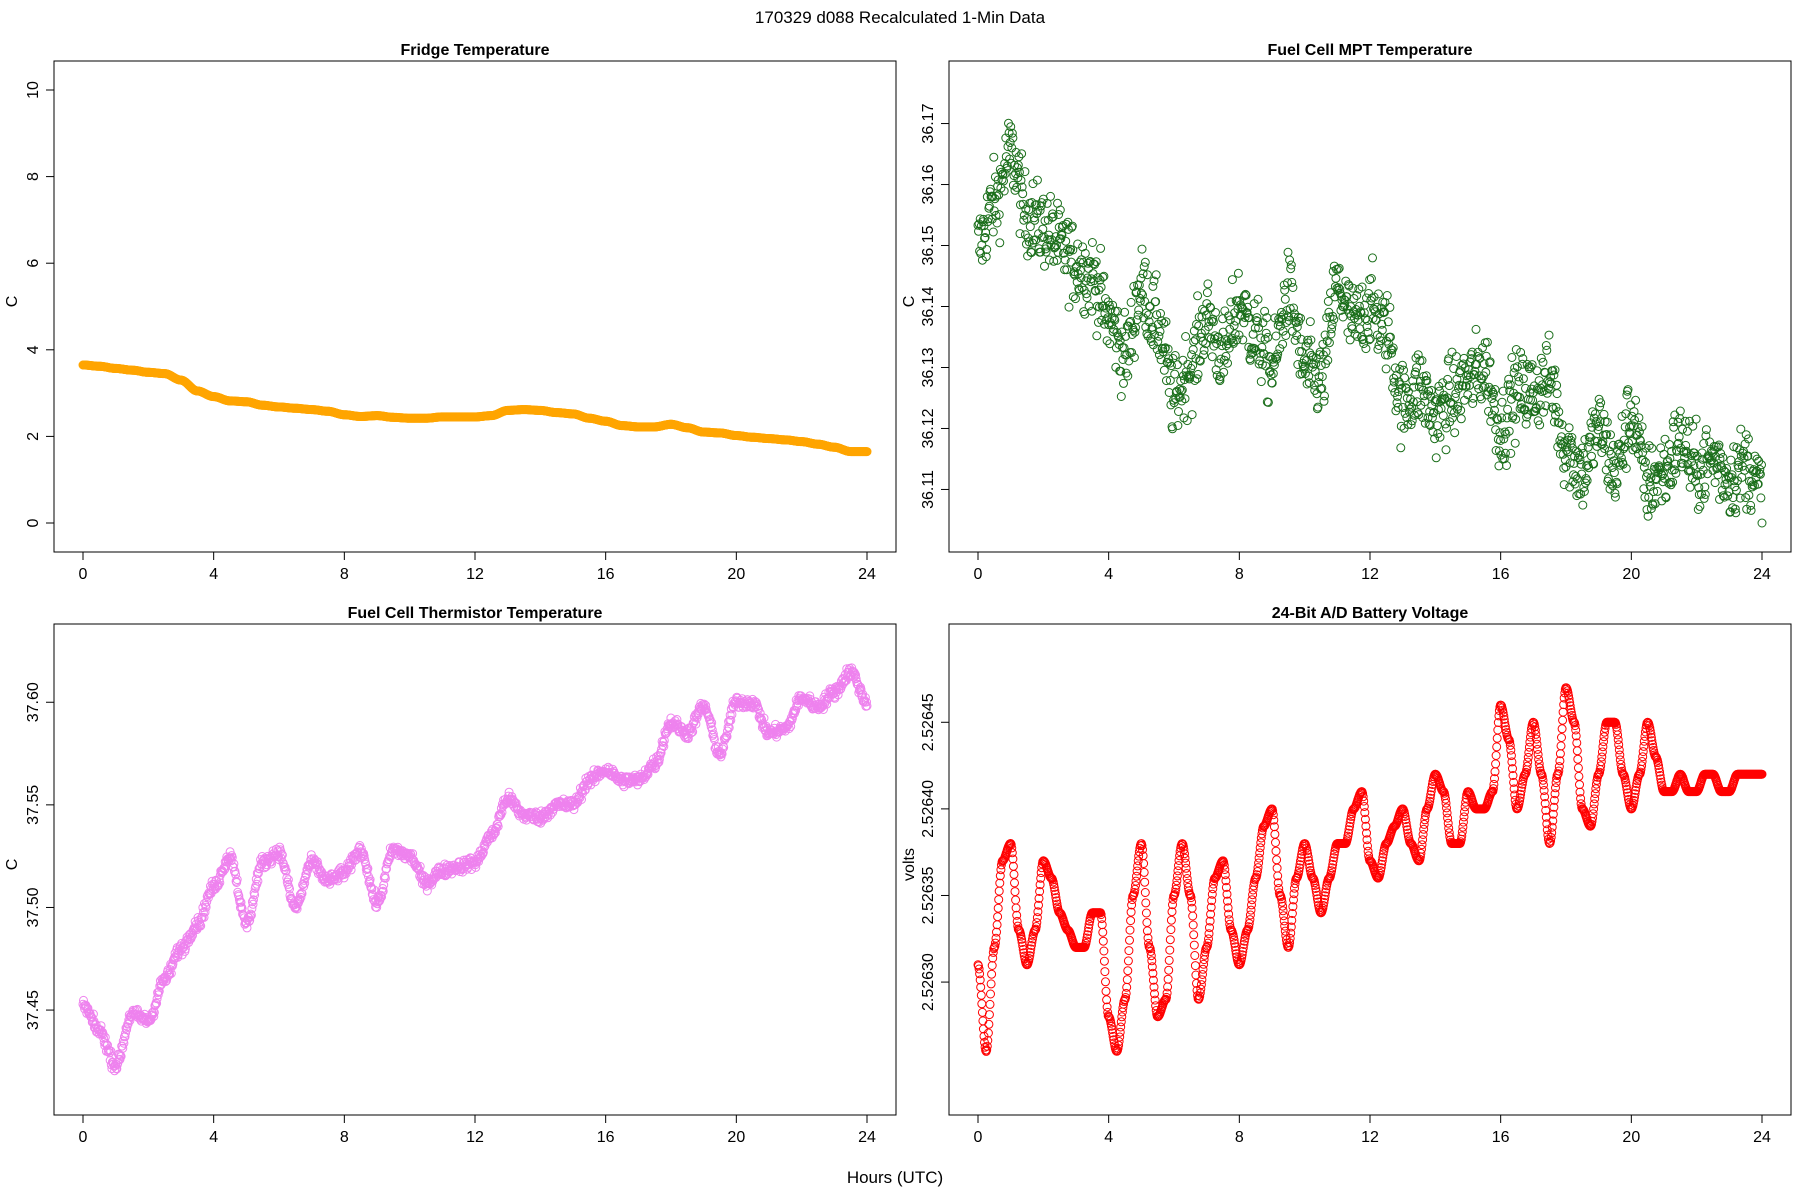  Describe the element at coordinates (928, 428) in the screenshot. I see `y-tick-label: 36.12` at that location.